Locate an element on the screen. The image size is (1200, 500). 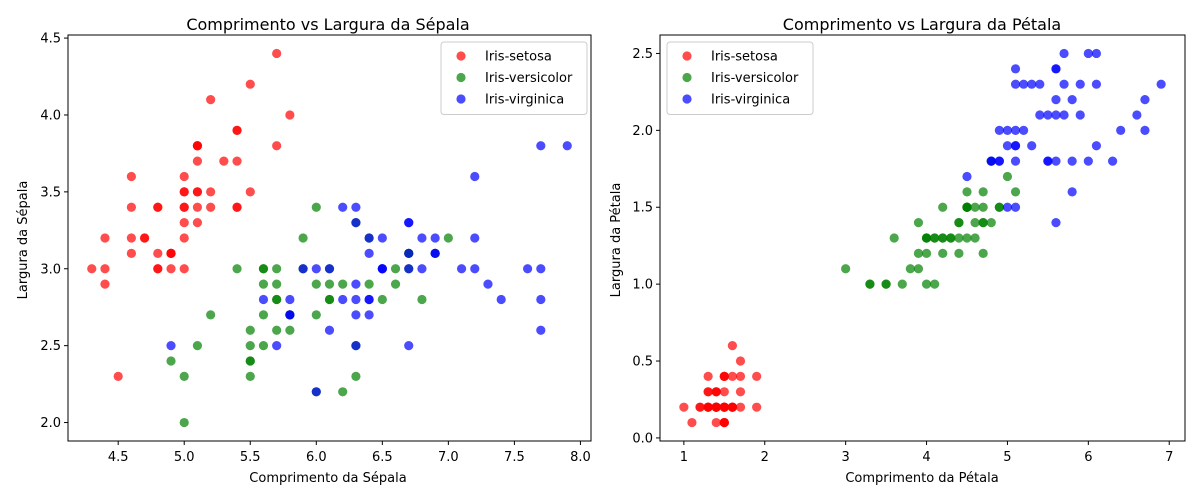
y-axis-label: Largura da Sépala is located at coordinates (23, 240).